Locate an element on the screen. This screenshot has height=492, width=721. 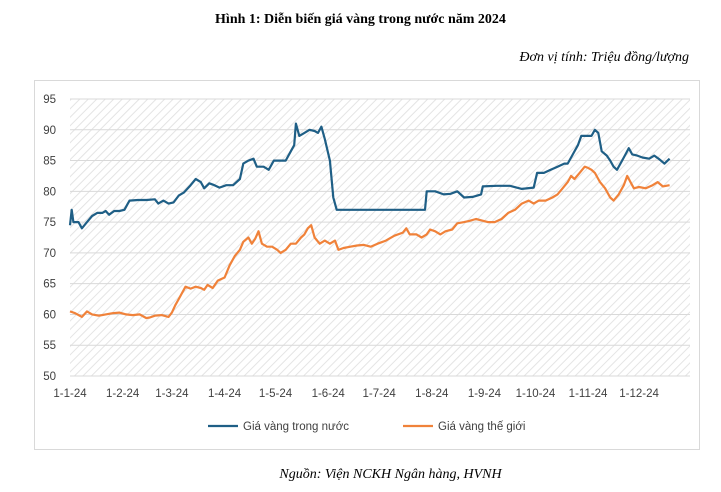
x-tick-label: 1-12-24 is located at coordinates (639, 394).